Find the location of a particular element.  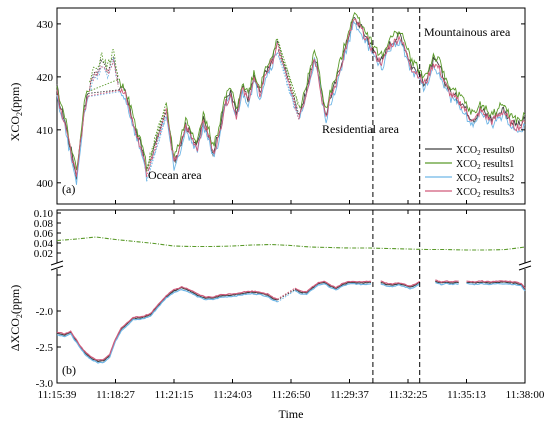

x-tick-label: 11:29:37 is located at coordinates (349, 395).